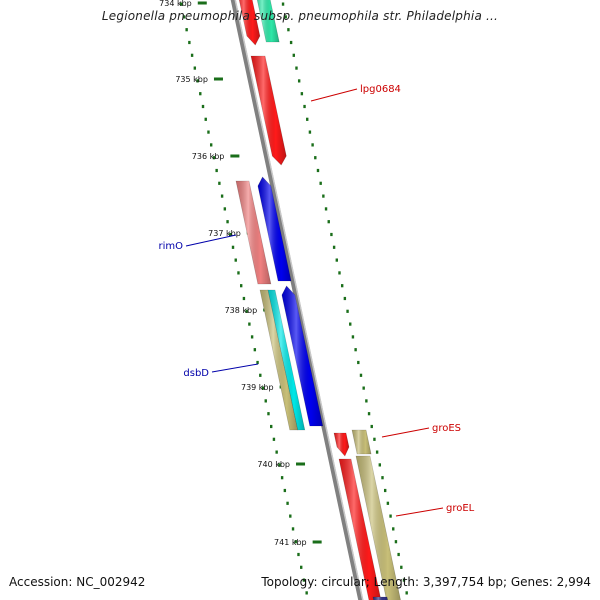  I want to click on feature-groEL-shading, so click(360, 529).